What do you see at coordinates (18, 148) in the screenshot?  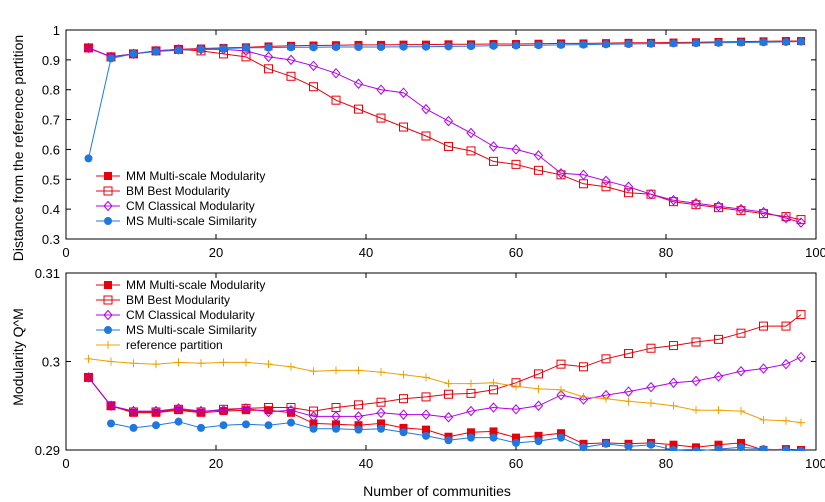 I see `top-y-axis-label: Distance from the reference partition` at bounding box center [18, 148].